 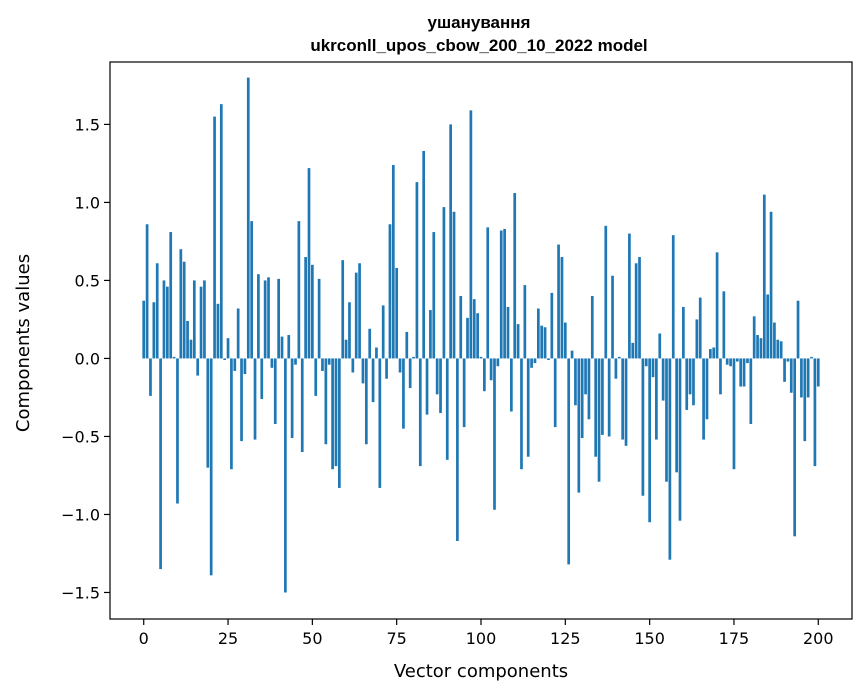 I want to click on x-tick-label: 175, so click(x=734, y=638).